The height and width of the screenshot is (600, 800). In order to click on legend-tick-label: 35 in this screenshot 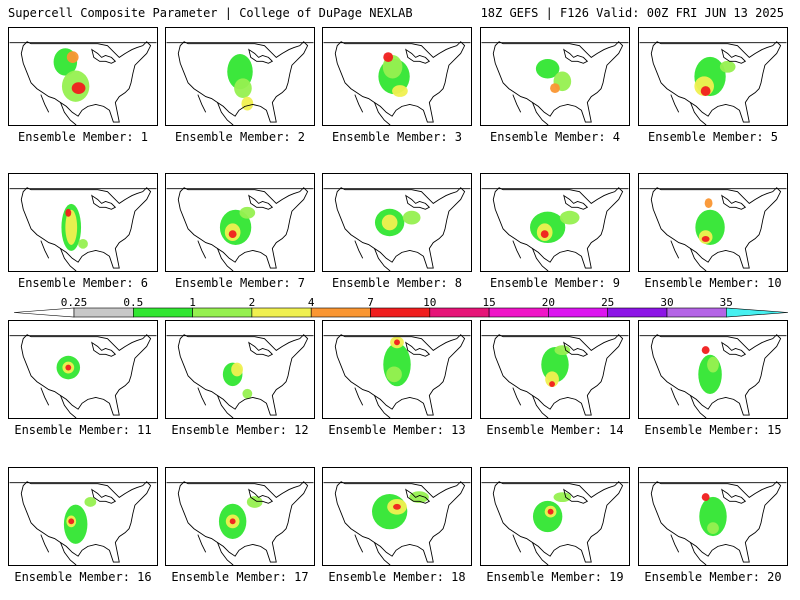, I will do `click(726, 303)`.